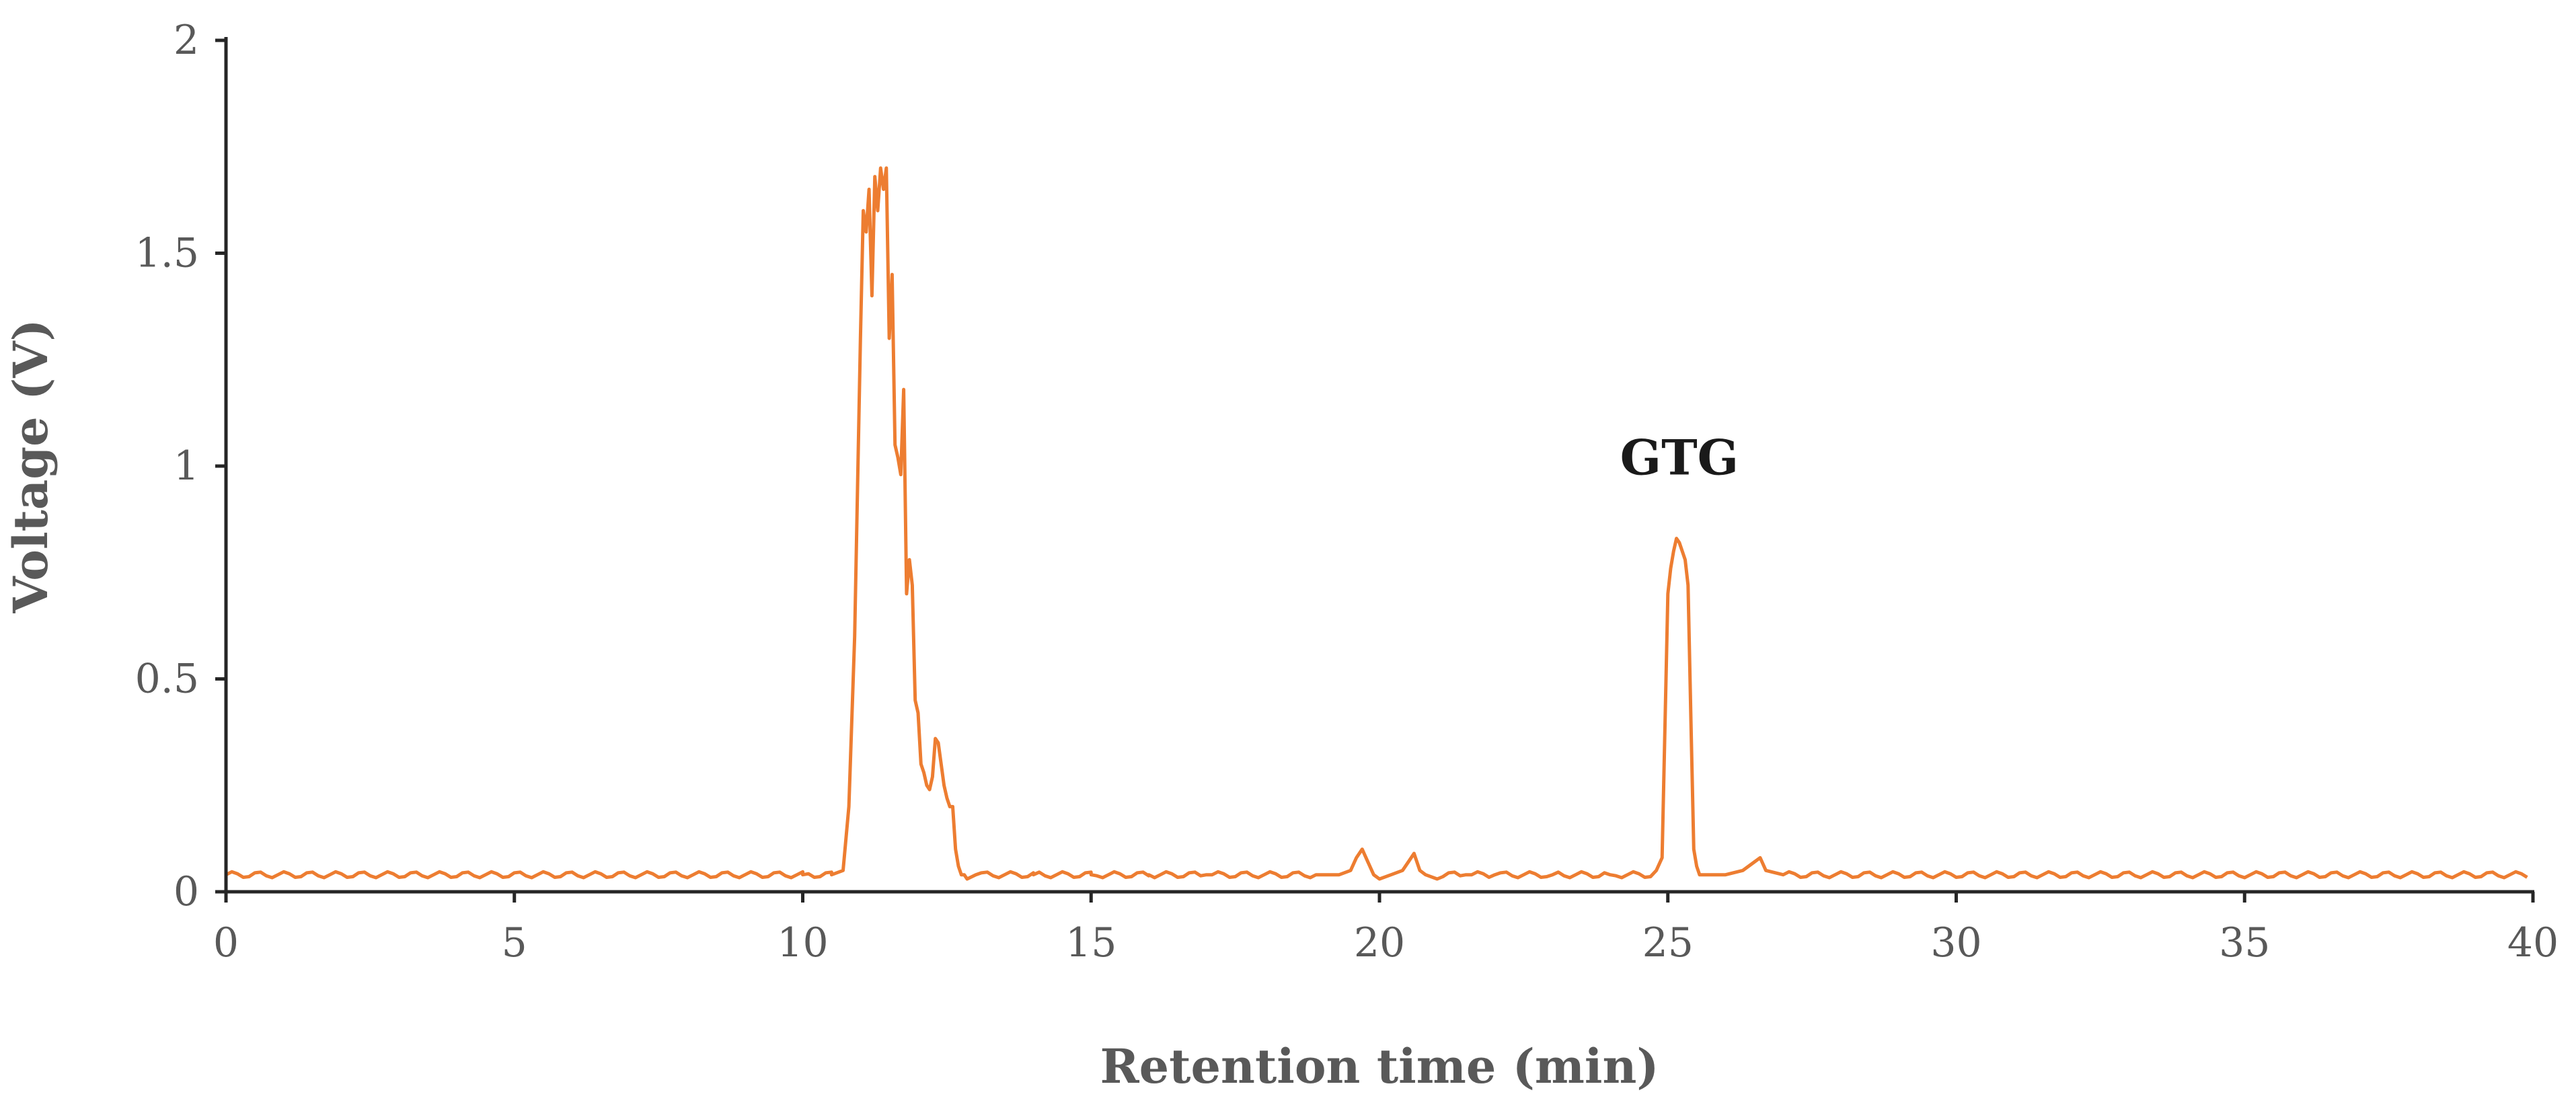 Image resolution: width=2576 pixels, height=1109 pixels. I want to click on peak-annotation: GTG, so click(1679, 457).